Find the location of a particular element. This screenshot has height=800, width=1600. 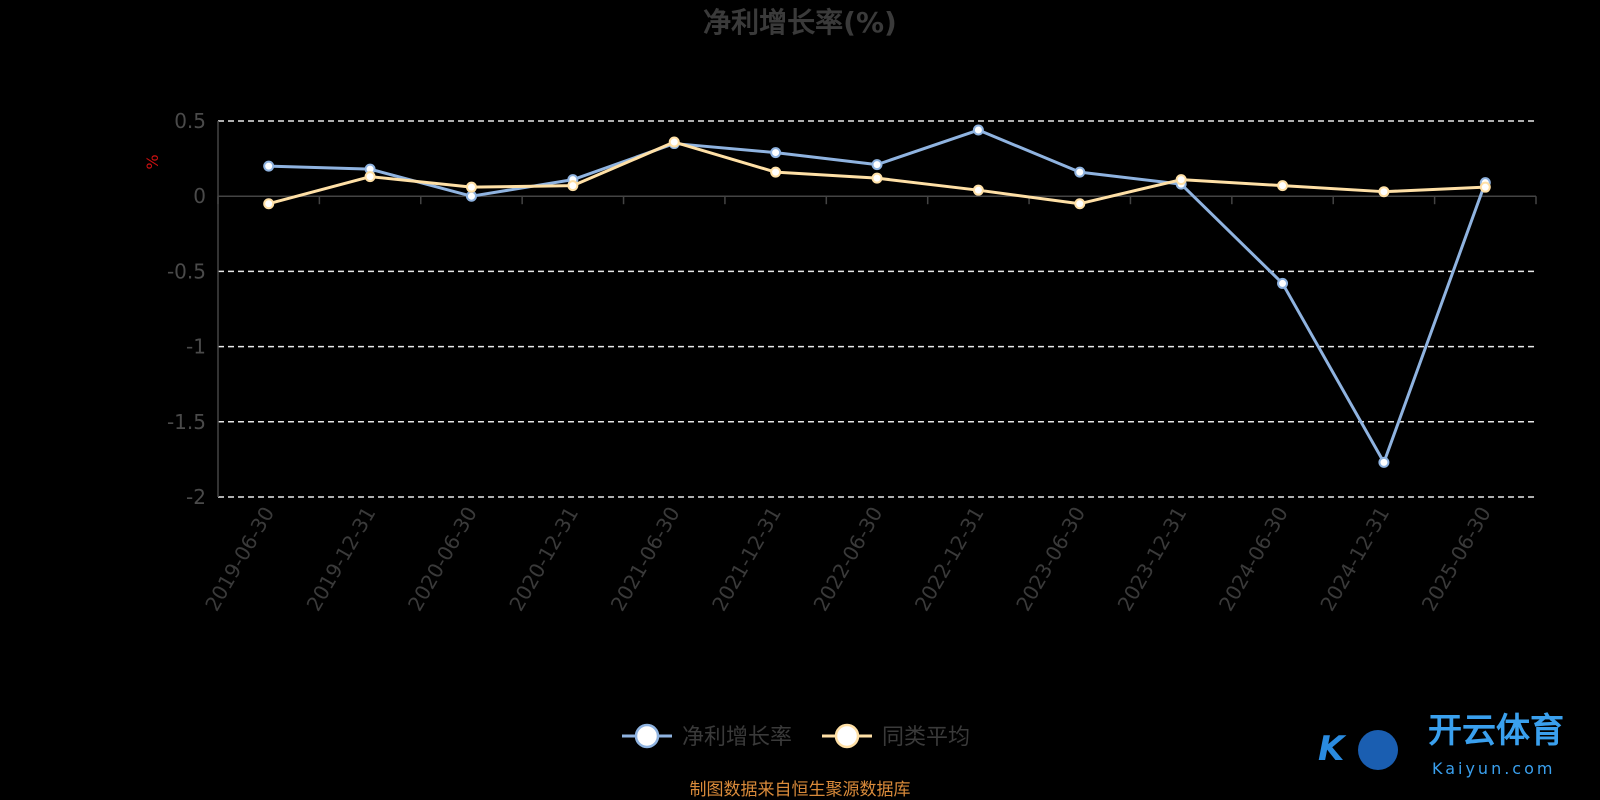

legend: 净利增长率 同类平均 is located at coordinates (796, 736).